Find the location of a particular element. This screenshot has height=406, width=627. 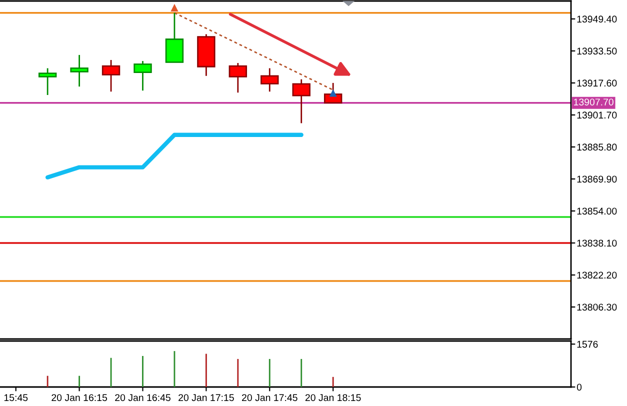

ref-line-label: 13907.70 is located at coordinates (594, 102).